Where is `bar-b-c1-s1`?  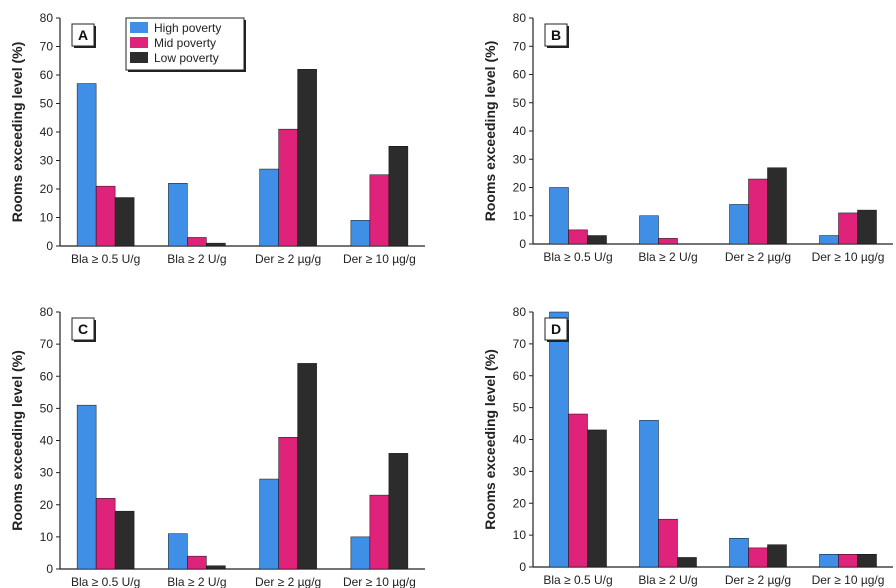 bar-b-c1-s1 is located at coordinates (668, 241).